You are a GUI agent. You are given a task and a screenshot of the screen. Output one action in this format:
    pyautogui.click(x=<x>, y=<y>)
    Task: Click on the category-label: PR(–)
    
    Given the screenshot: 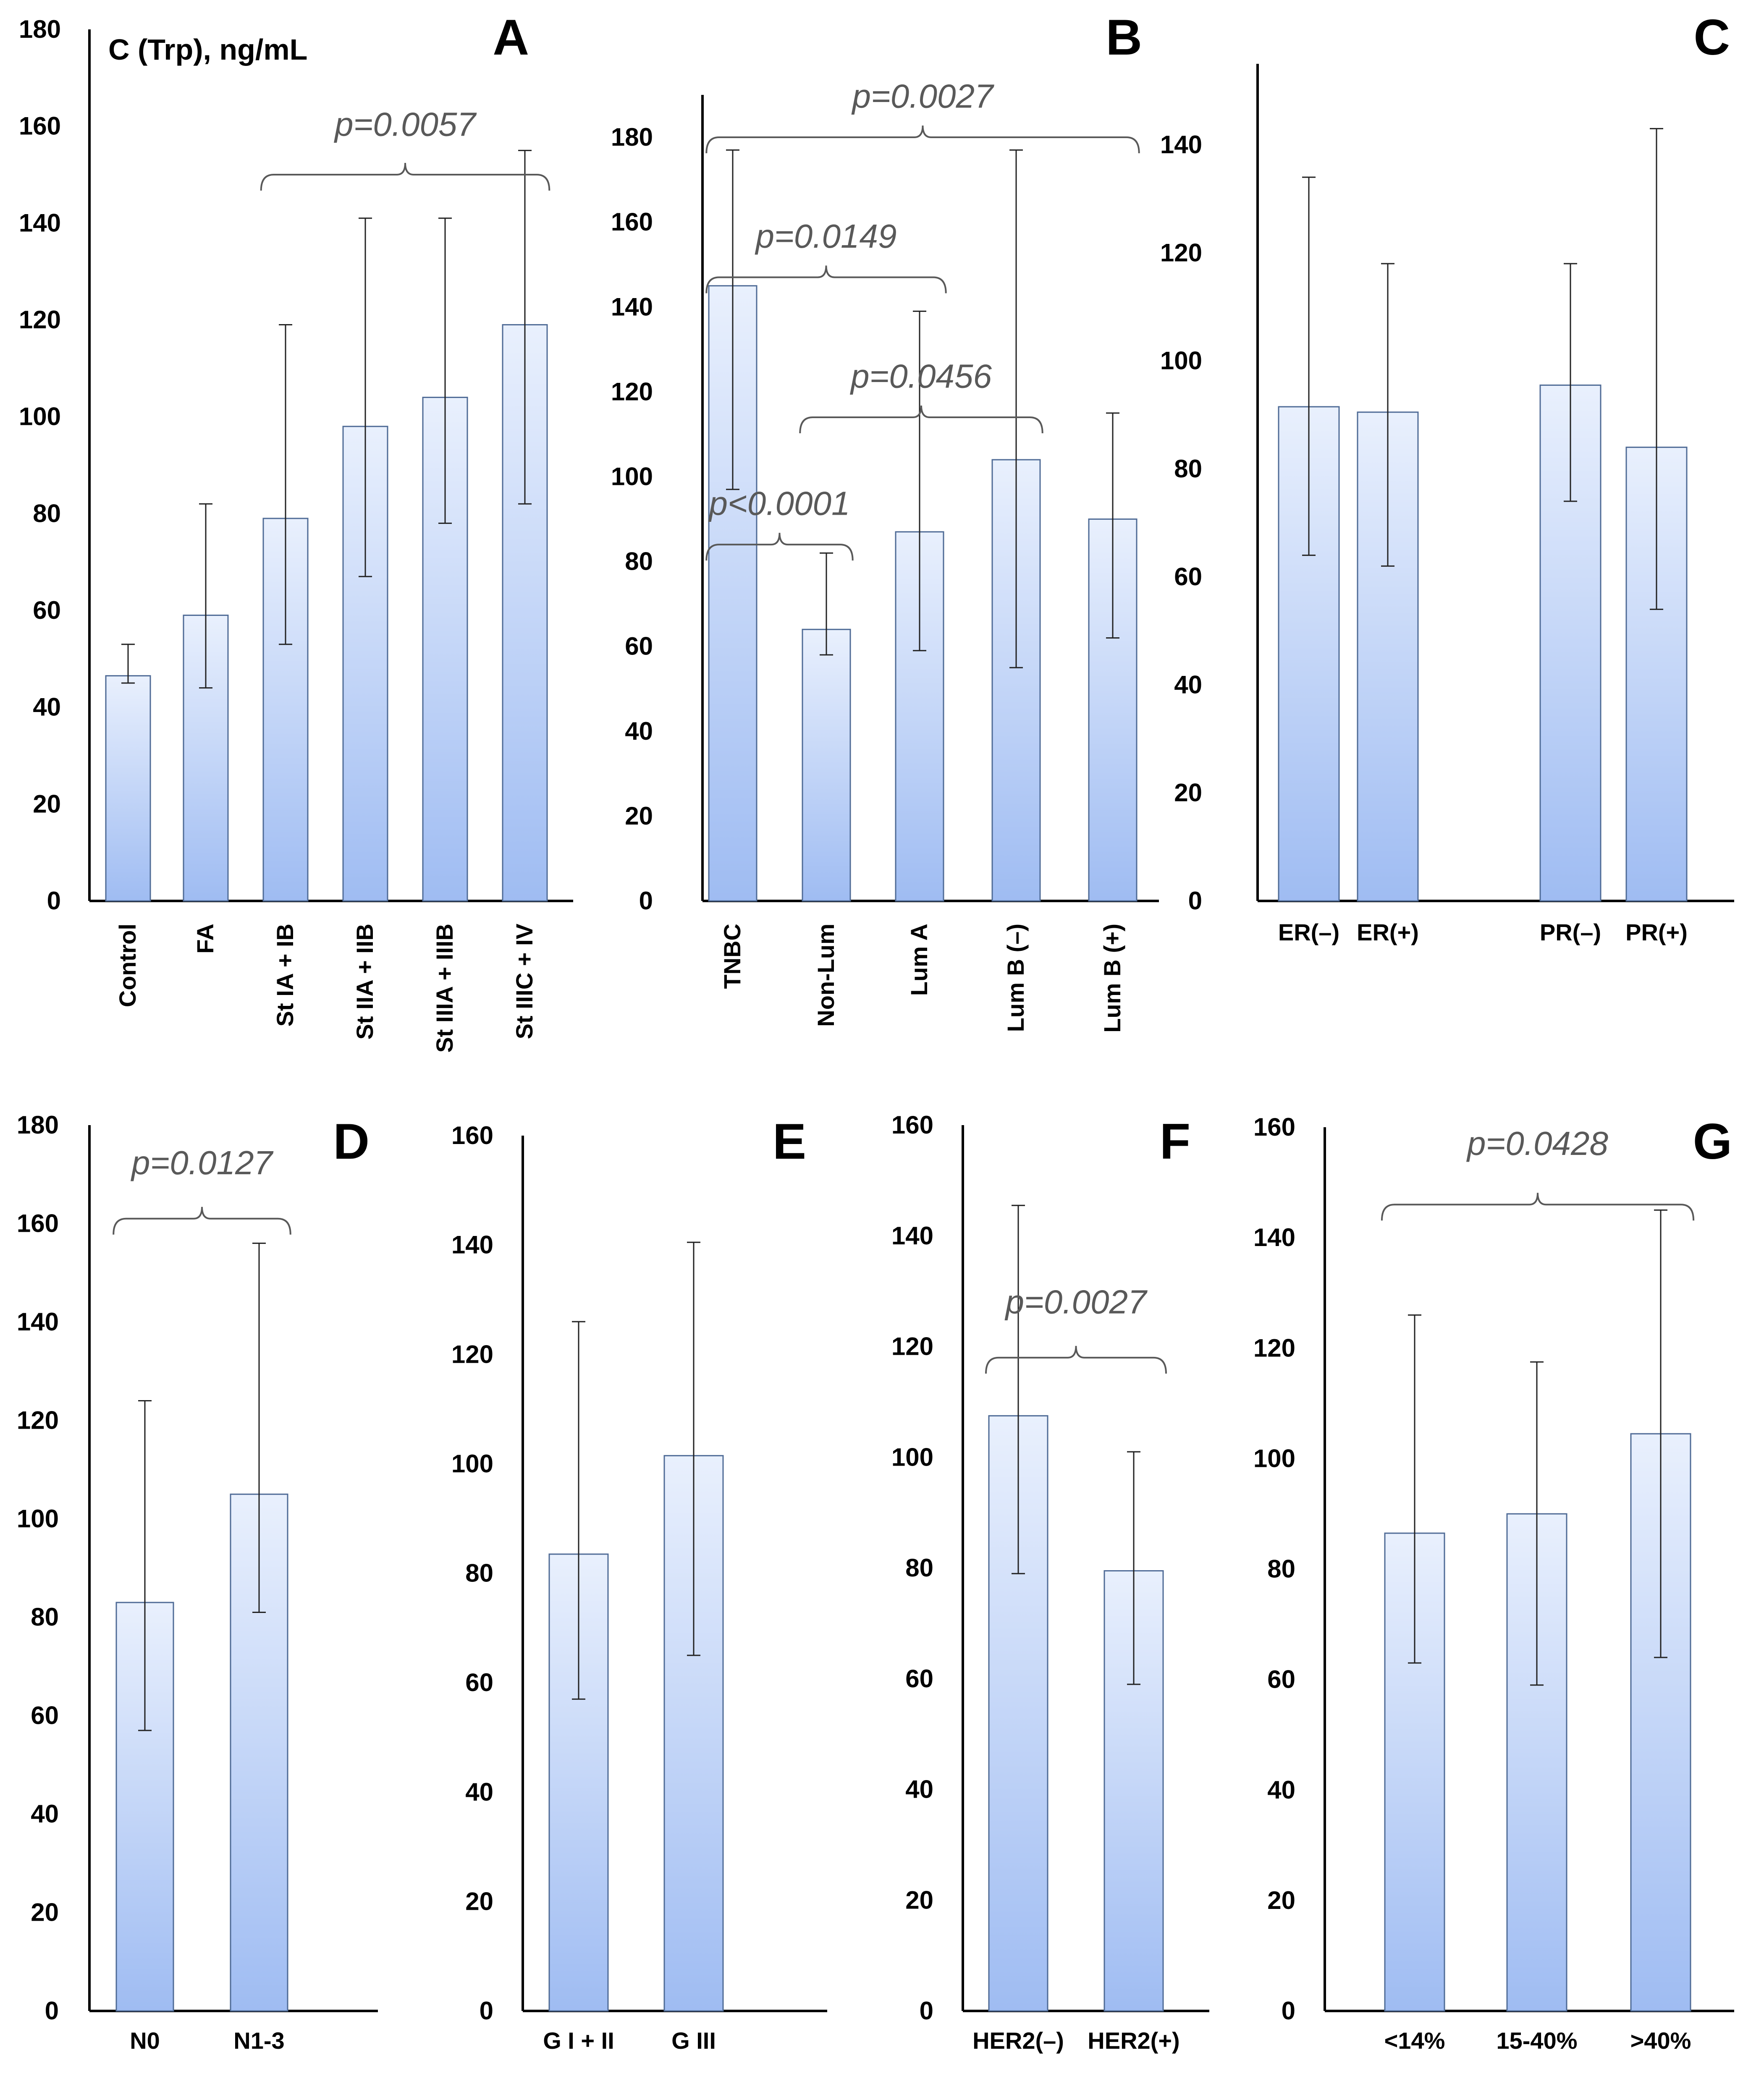 What is the action you would take?
    pyautogui.click(x=1570, y=932)
    